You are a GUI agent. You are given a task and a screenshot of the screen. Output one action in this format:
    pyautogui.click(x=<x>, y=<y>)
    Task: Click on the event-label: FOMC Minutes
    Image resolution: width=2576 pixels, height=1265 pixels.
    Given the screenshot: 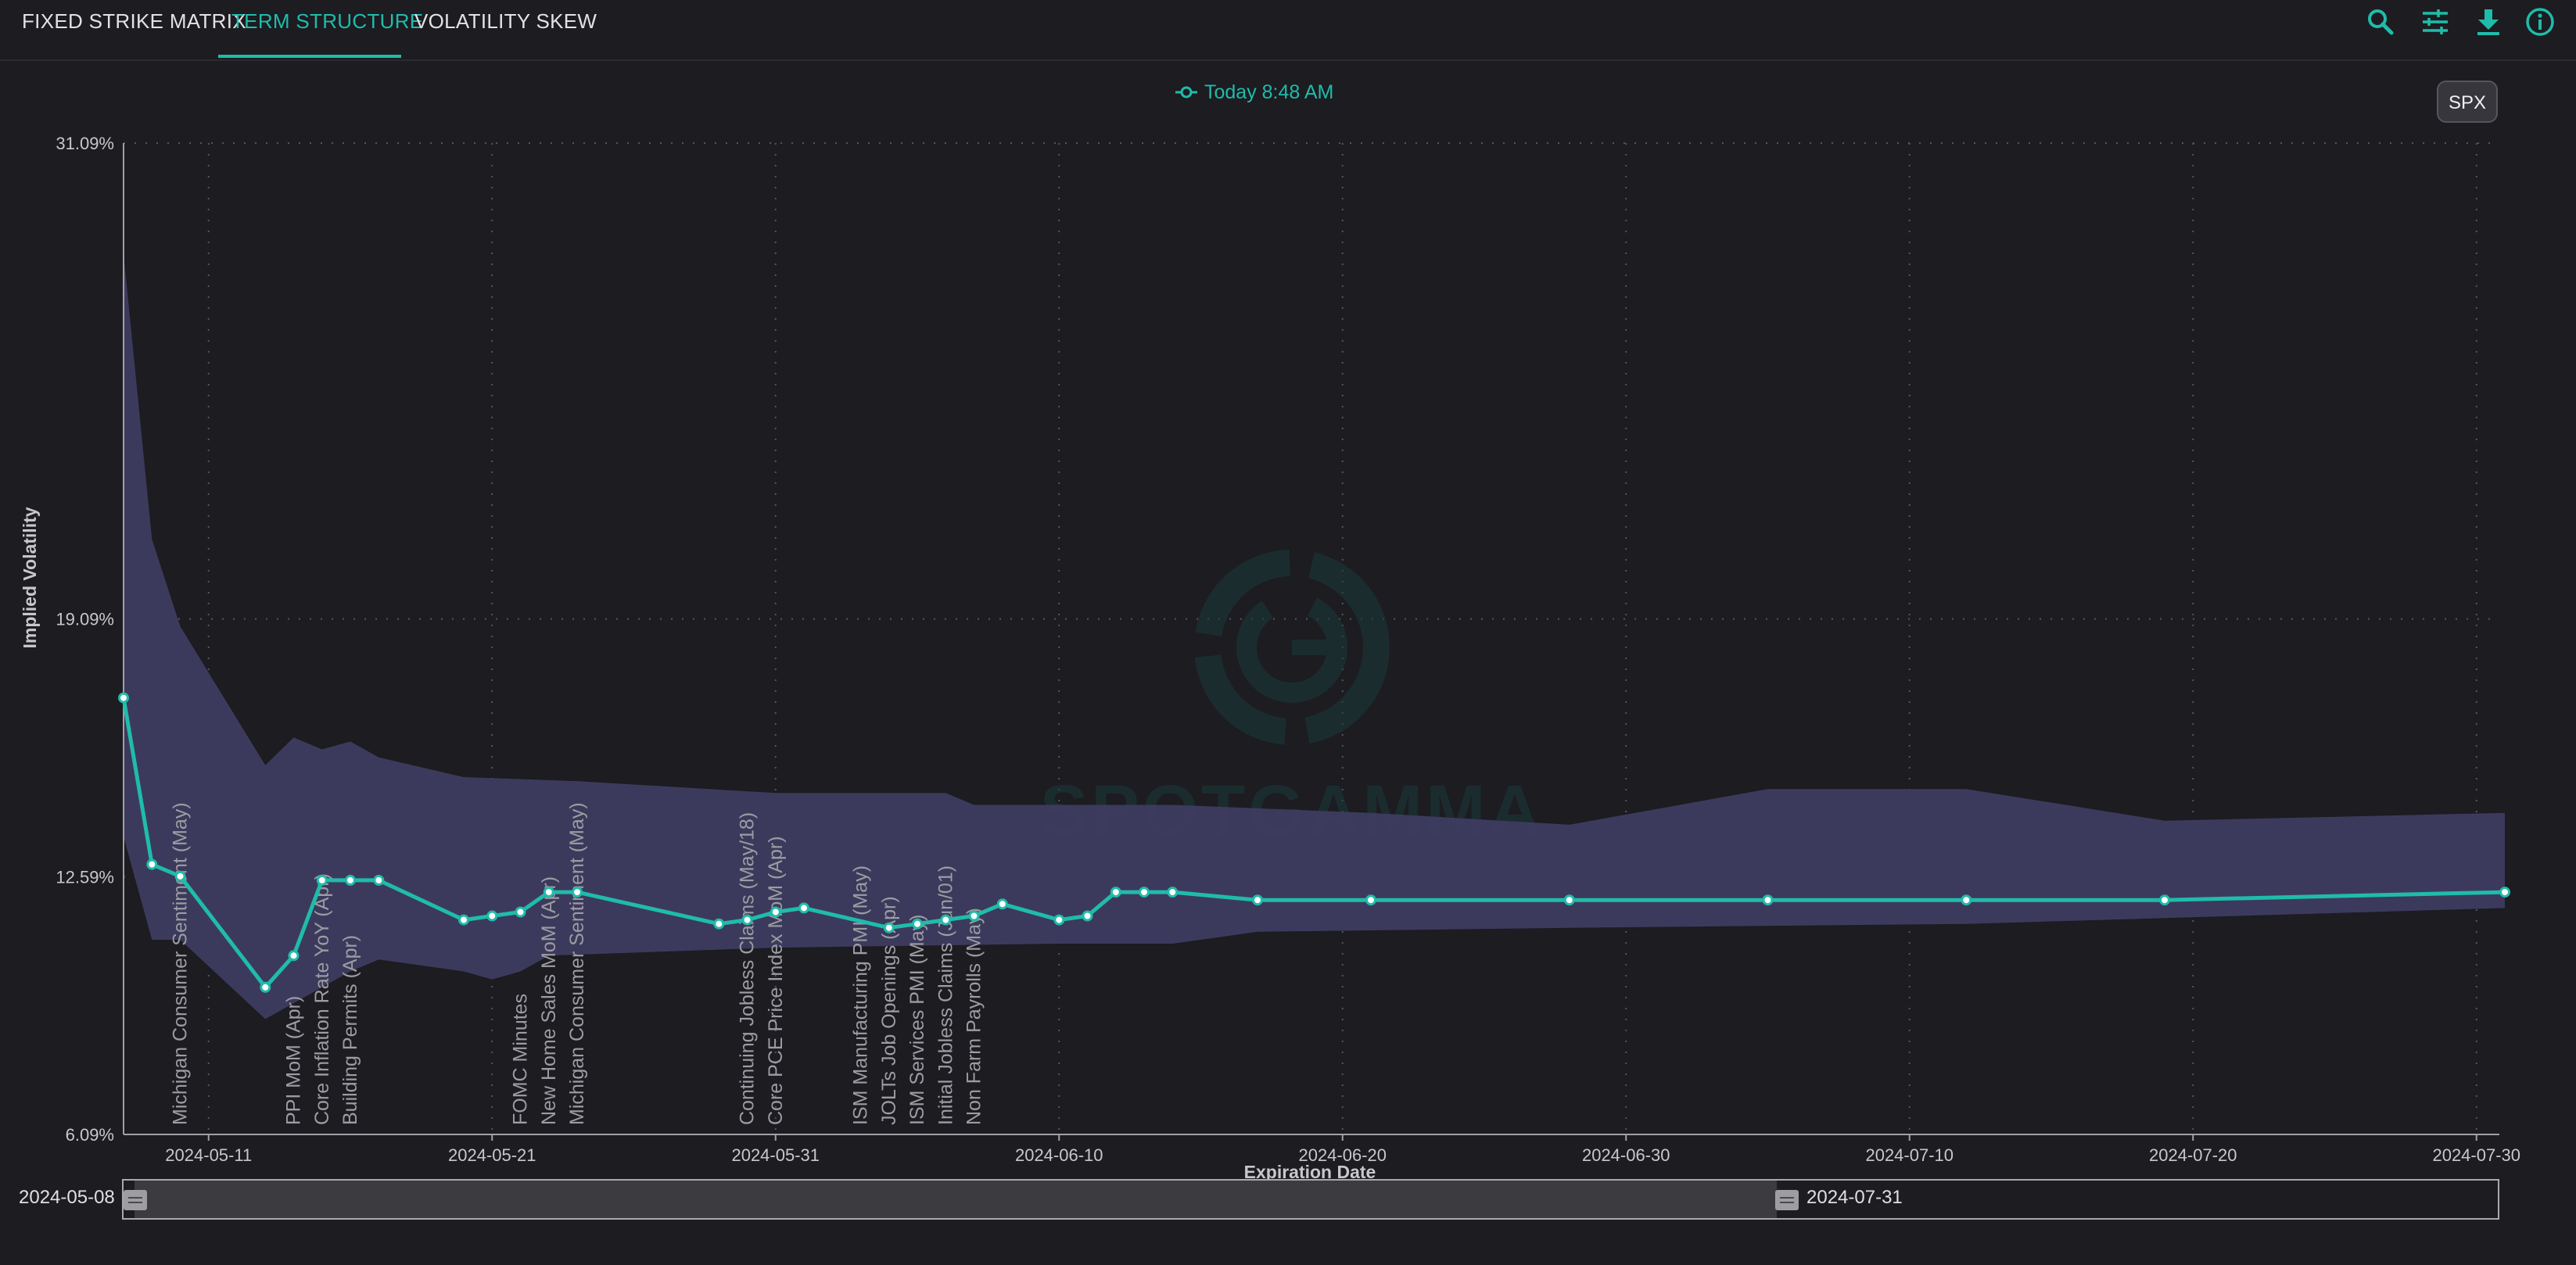 What is the action you would take?
    pyautogui.click(x=521, y=1059)
    